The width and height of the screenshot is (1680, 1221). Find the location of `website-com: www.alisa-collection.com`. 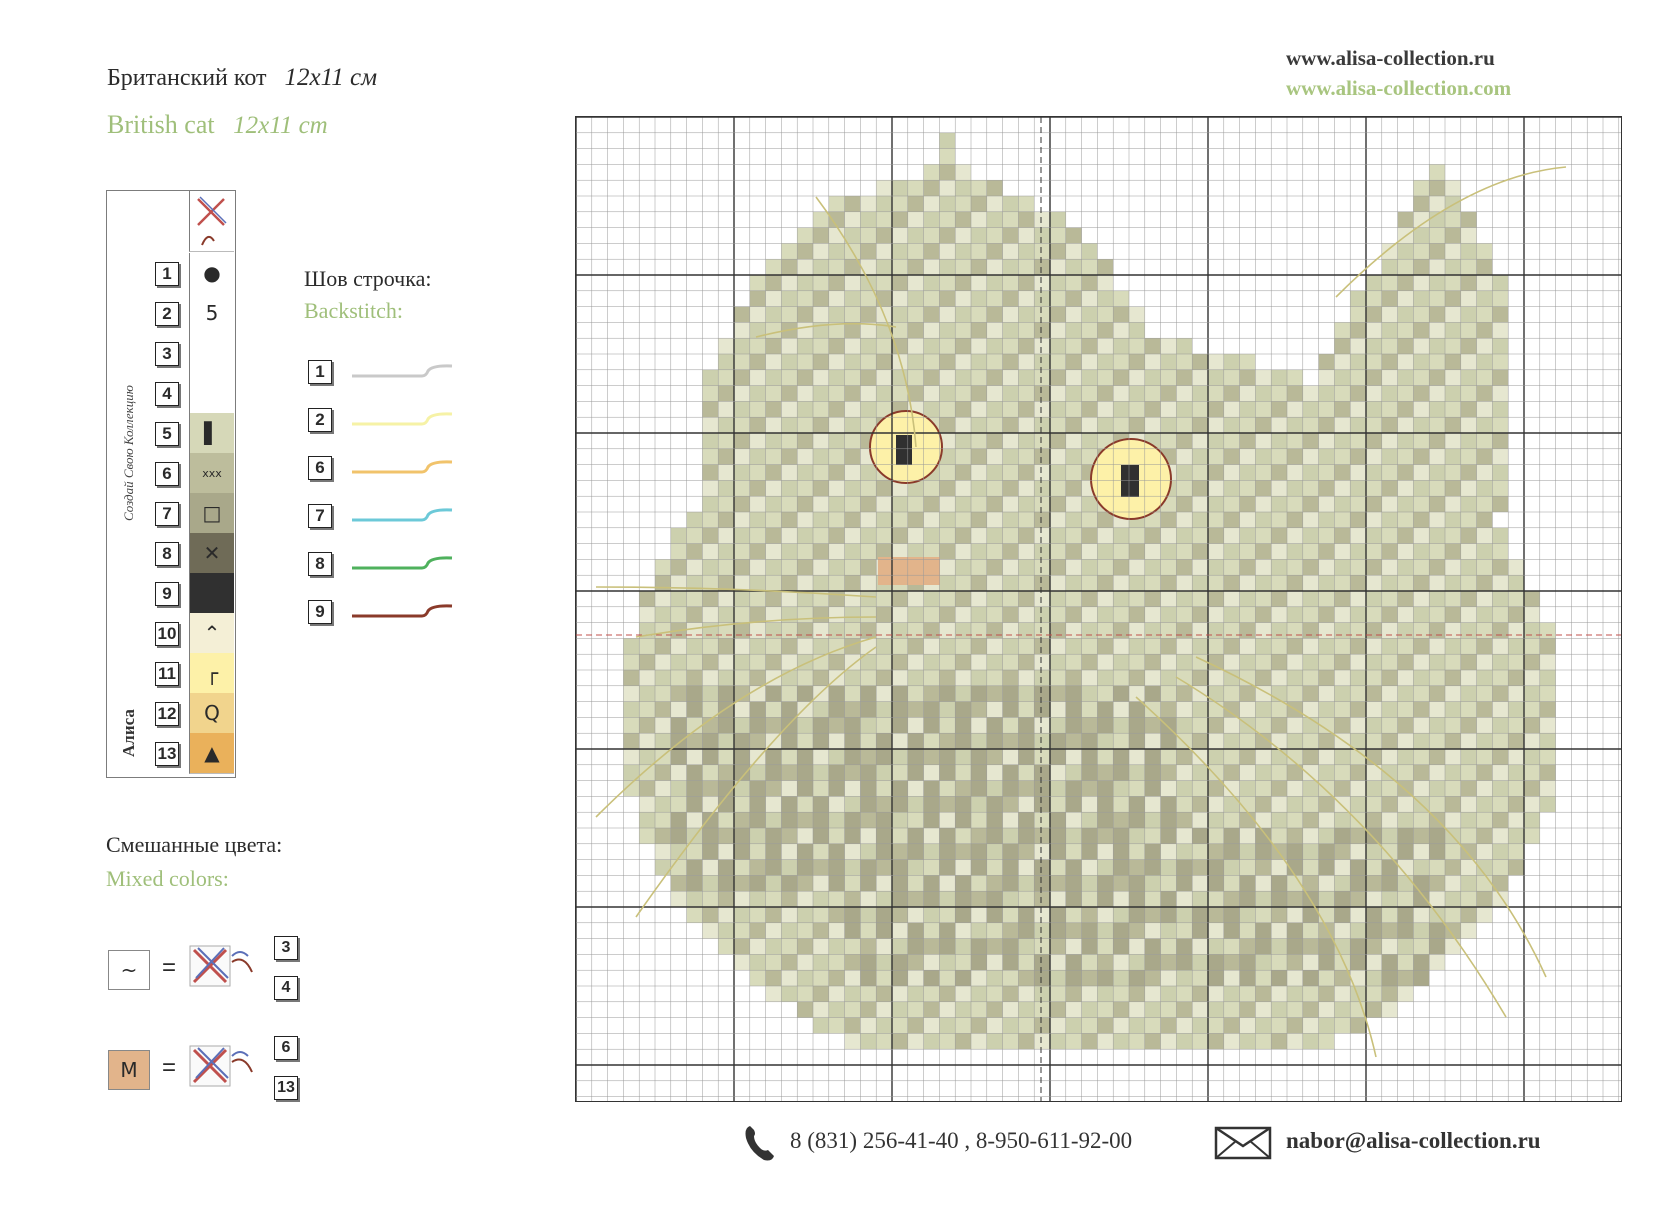

website-com: www.alisa-collection.com is located at coordinates (1399, 88).